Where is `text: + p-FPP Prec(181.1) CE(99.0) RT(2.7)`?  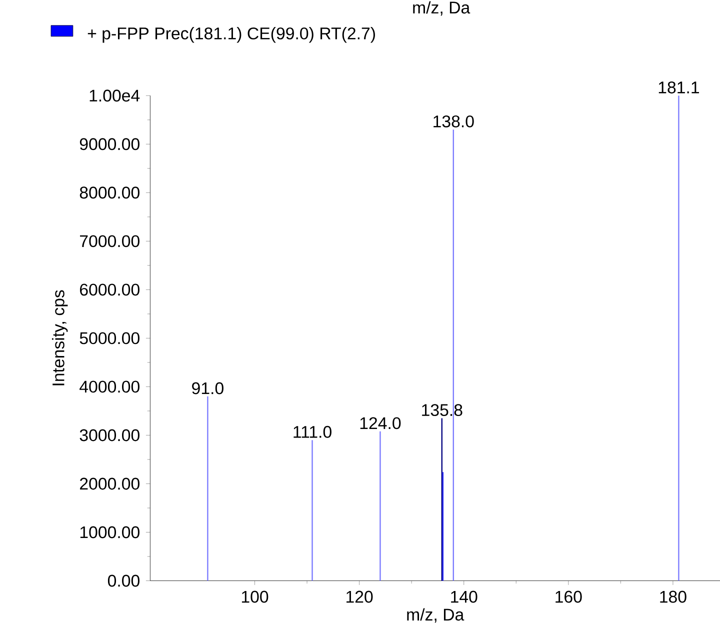
text: + p-FPP Prec(181.1) CE(99.0) RT(2.7) is located at coordinates (231, 35).